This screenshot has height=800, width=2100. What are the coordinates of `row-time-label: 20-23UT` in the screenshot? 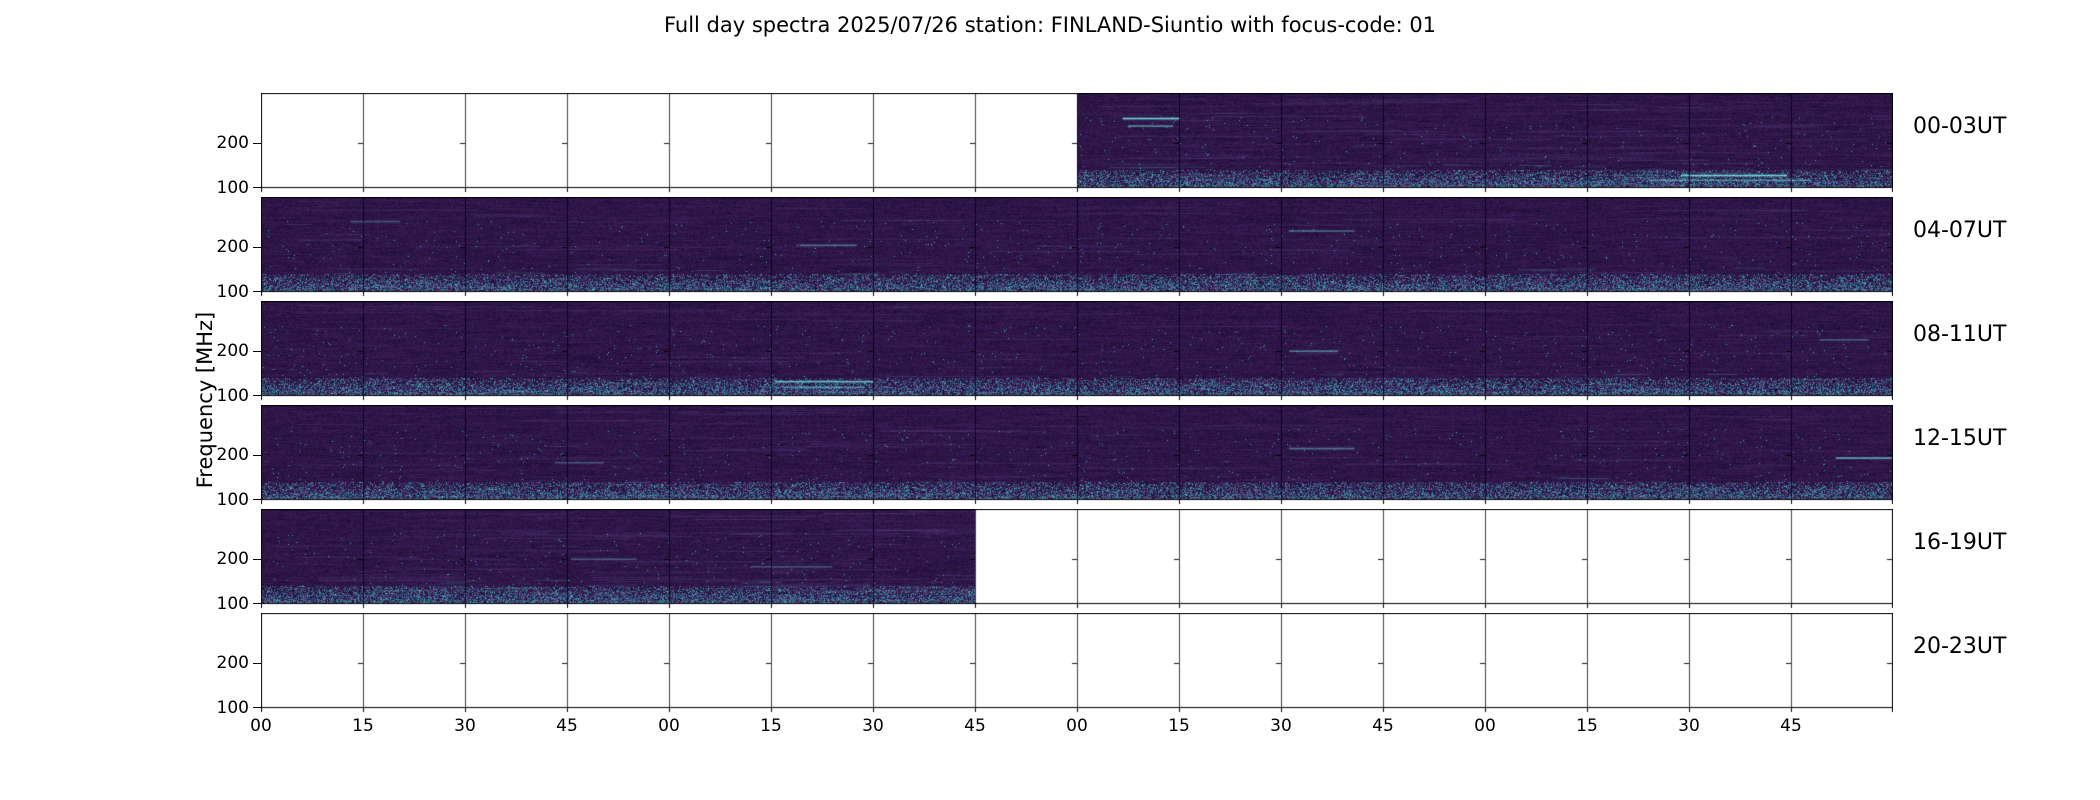 It's located at (1960, 646).